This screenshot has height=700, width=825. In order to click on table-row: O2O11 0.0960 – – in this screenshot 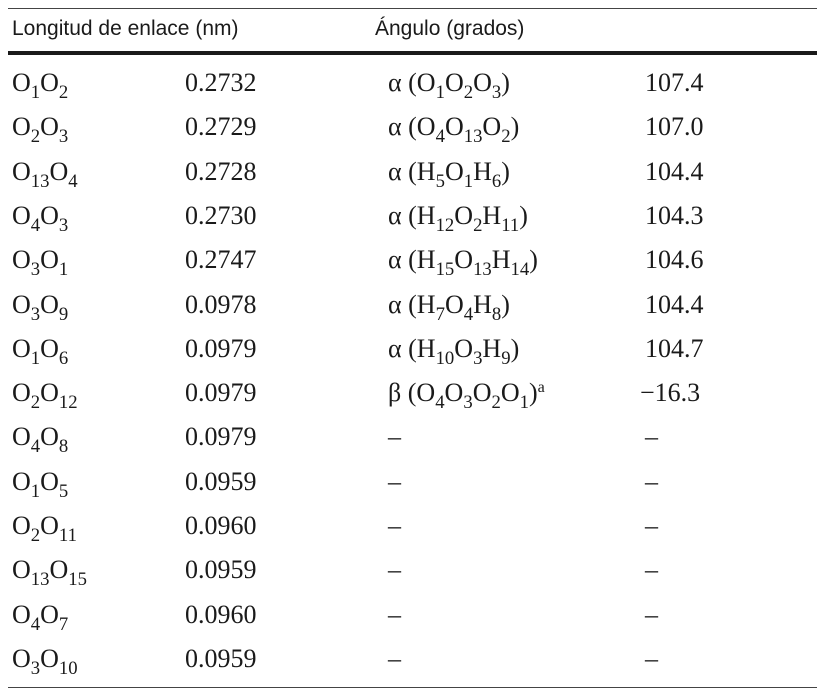, I will do `click(412, 533)`.